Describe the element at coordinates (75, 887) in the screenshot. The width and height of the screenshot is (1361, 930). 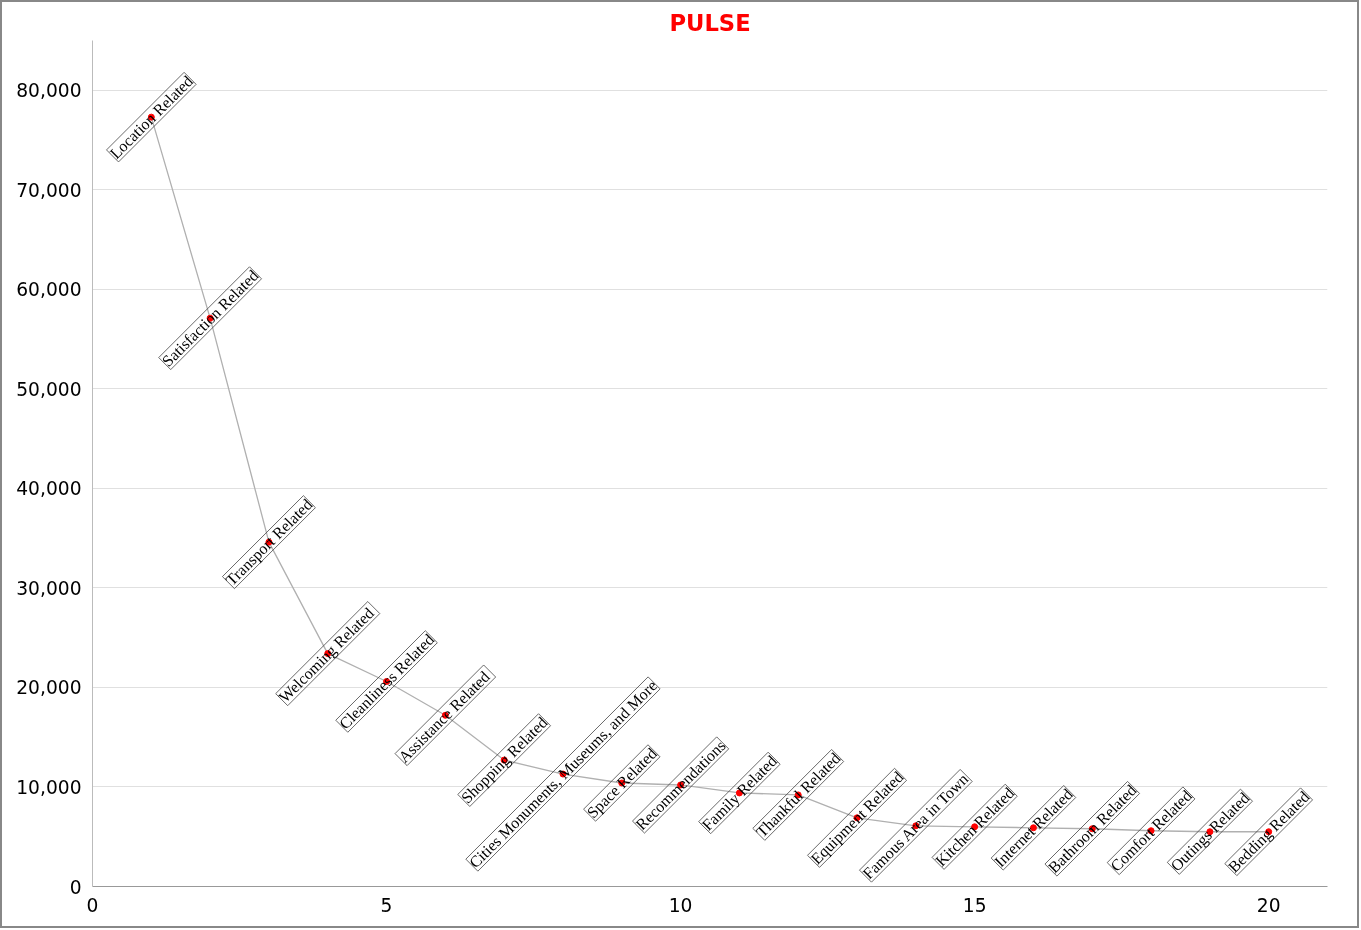
I see `y-tick-label: 0` at that location.